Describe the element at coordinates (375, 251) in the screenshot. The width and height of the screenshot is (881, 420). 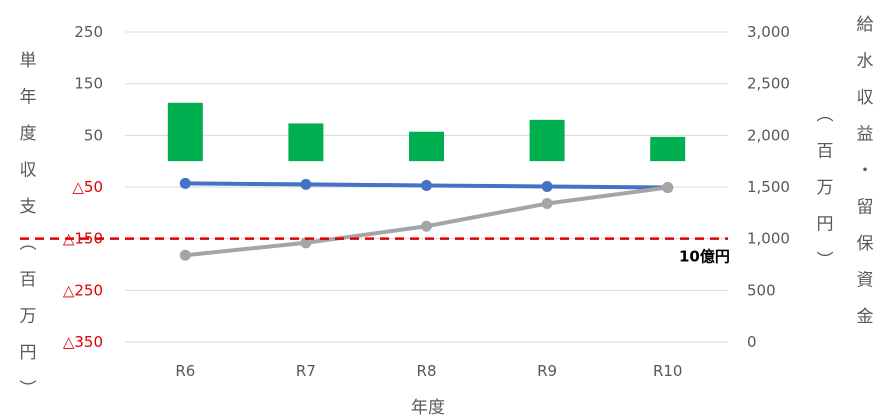
I see `threshold-line-group: 10億円` at that location.